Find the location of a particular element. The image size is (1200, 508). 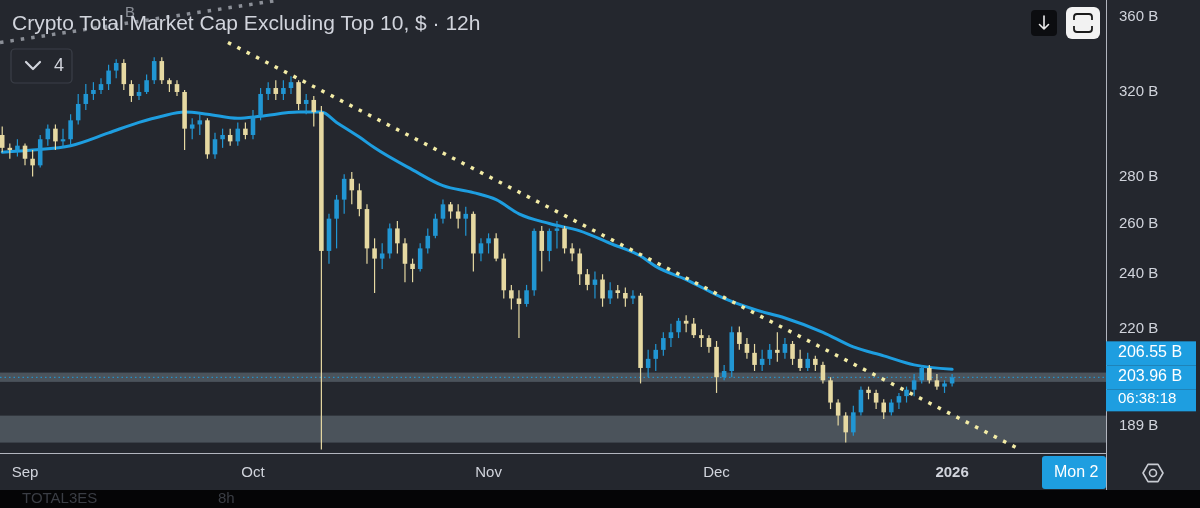

y-tick-label: 280 B is located at coordinates (1139, 175).